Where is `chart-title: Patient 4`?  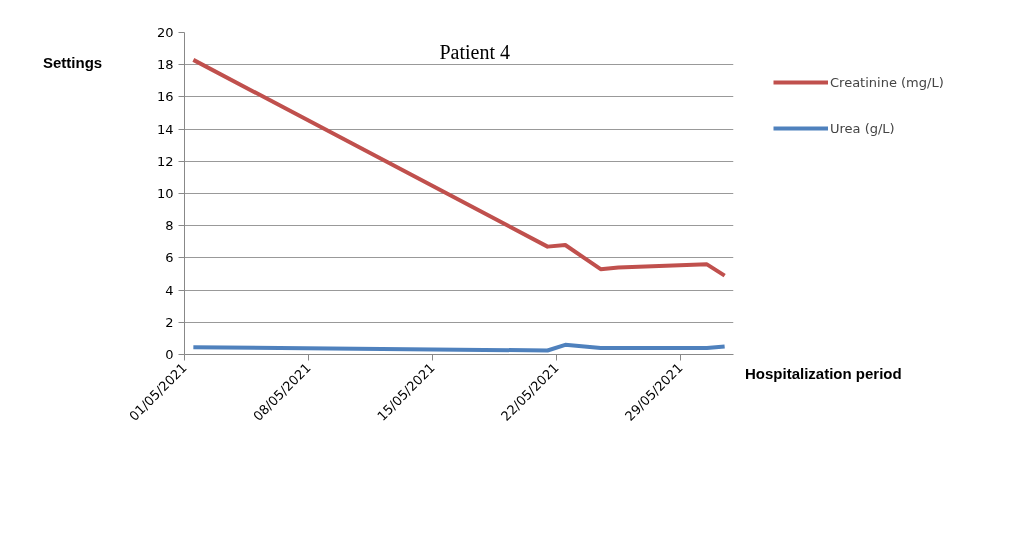 chart-title: Patient 4 is located at coordinates (475, 51).